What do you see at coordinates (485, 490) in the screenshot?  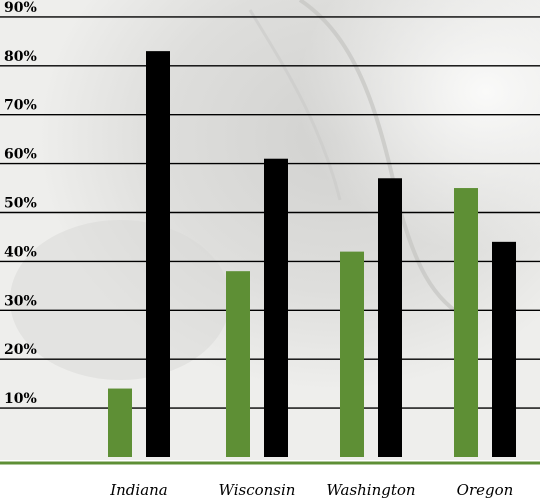 I see `x-tick-label: Oregon` at bounding box center [485, 490].